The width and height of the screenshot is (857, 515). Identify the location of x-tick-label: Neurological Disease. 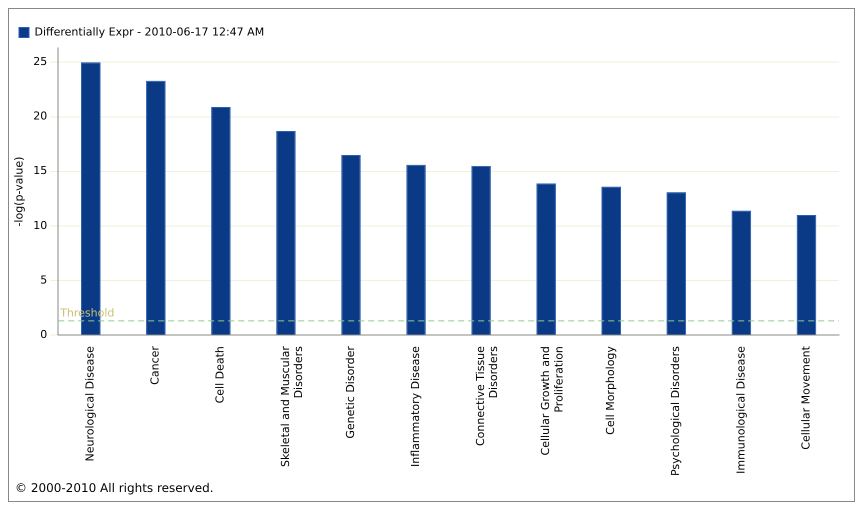
(90, 404).